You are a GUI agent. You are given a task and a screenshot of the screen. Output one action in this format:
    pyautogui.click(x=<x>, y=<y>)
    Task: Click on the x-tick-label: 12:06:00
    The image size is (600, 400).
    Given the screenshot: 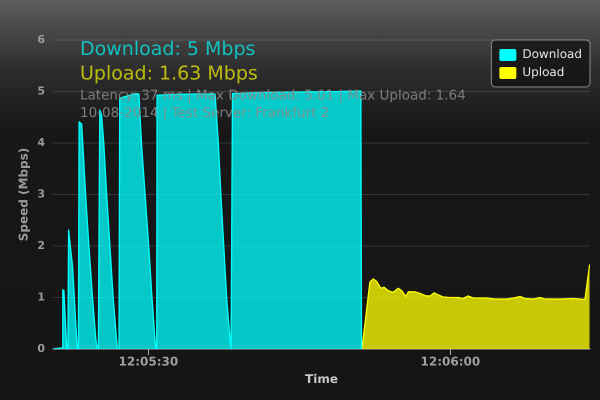 What is the action you would take?
    pyautogui.click(x=450, y=361)
    